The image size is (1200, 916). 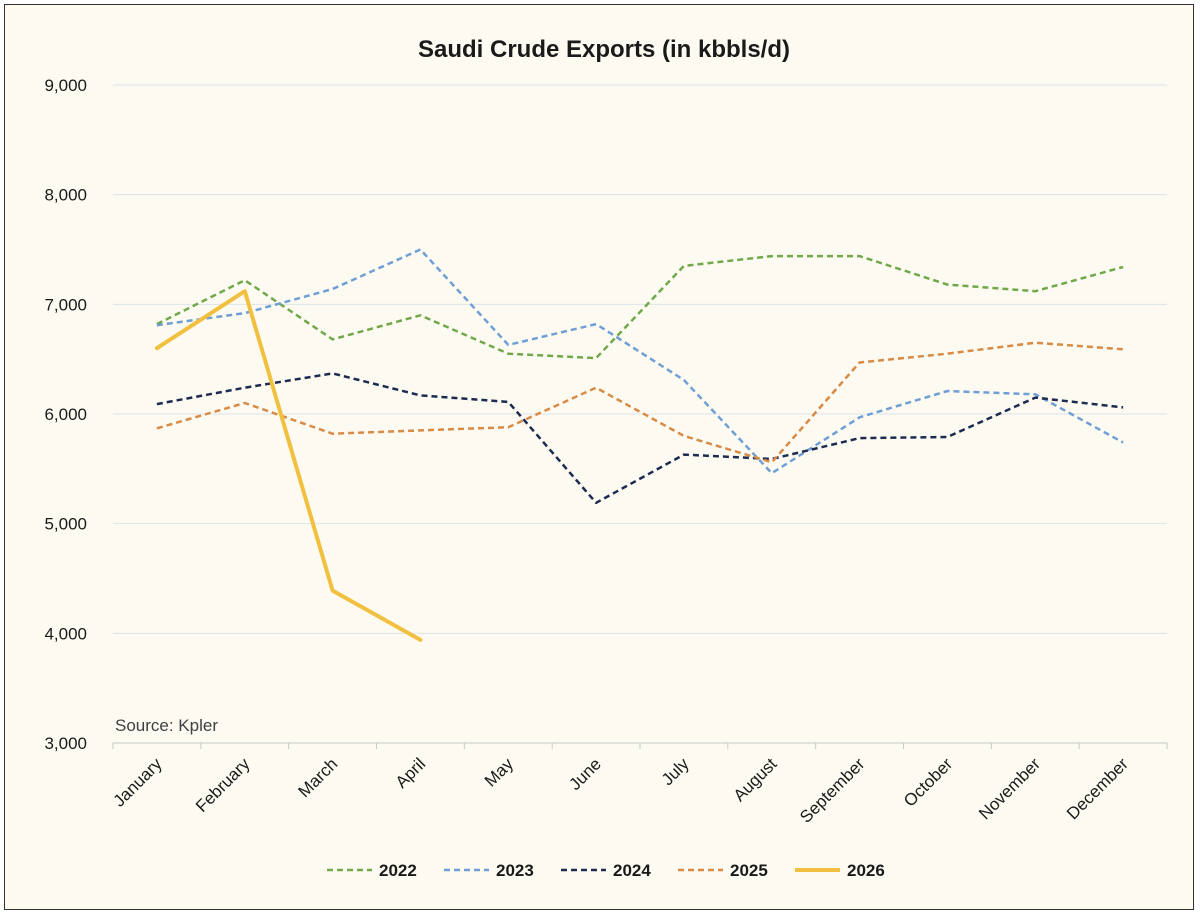 What do you see at coordinates (65, 85) in the screenshot?
I see `y-tick-label: 9,000` at bounding box center [65, 85].